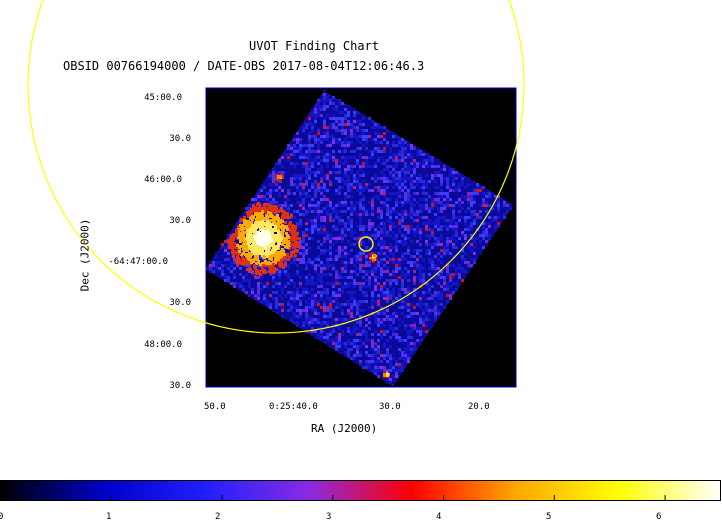 The image size is (722, 522). I want to click on y-tick-label: 46:00.0, so click(163, 180).